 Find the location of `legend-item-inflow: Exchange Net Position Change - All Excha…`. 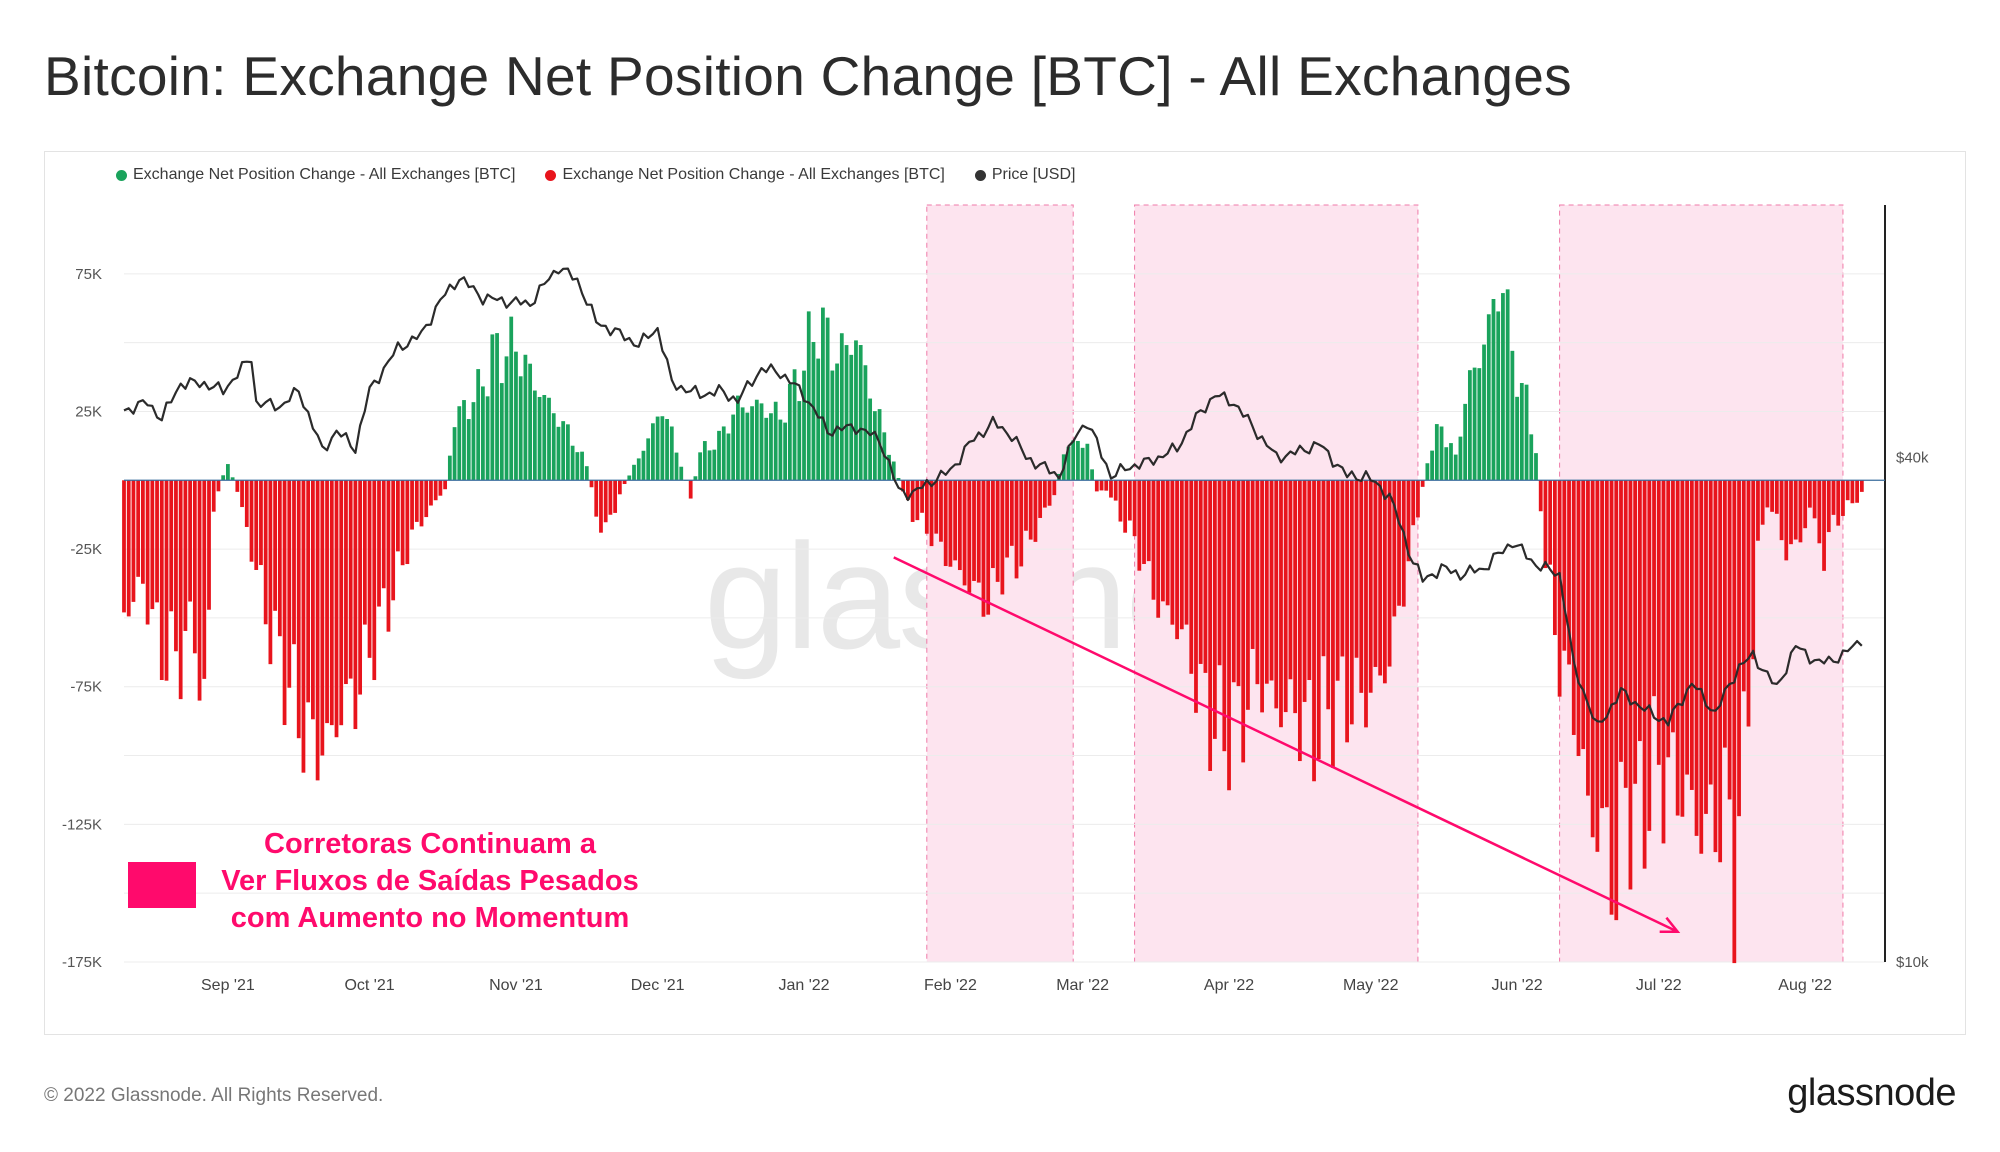

legend-item-inflow: Exchange Net Position Change - All Excha… is located at coordinates (315, 175).